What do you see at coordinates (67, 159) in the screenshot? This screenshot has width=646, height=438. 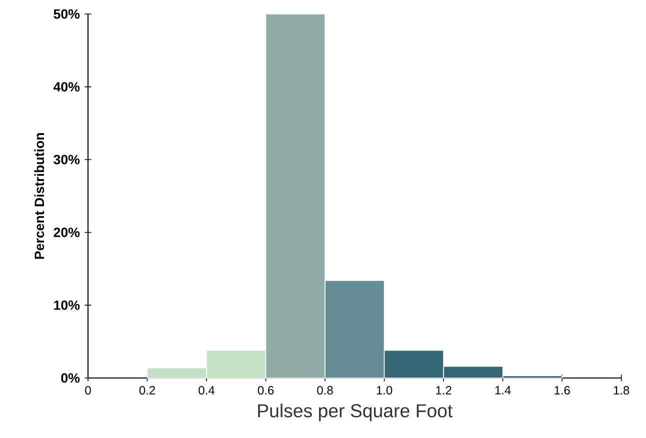 I see `y-tick-label: 30%` at bounding box center [67, 159].